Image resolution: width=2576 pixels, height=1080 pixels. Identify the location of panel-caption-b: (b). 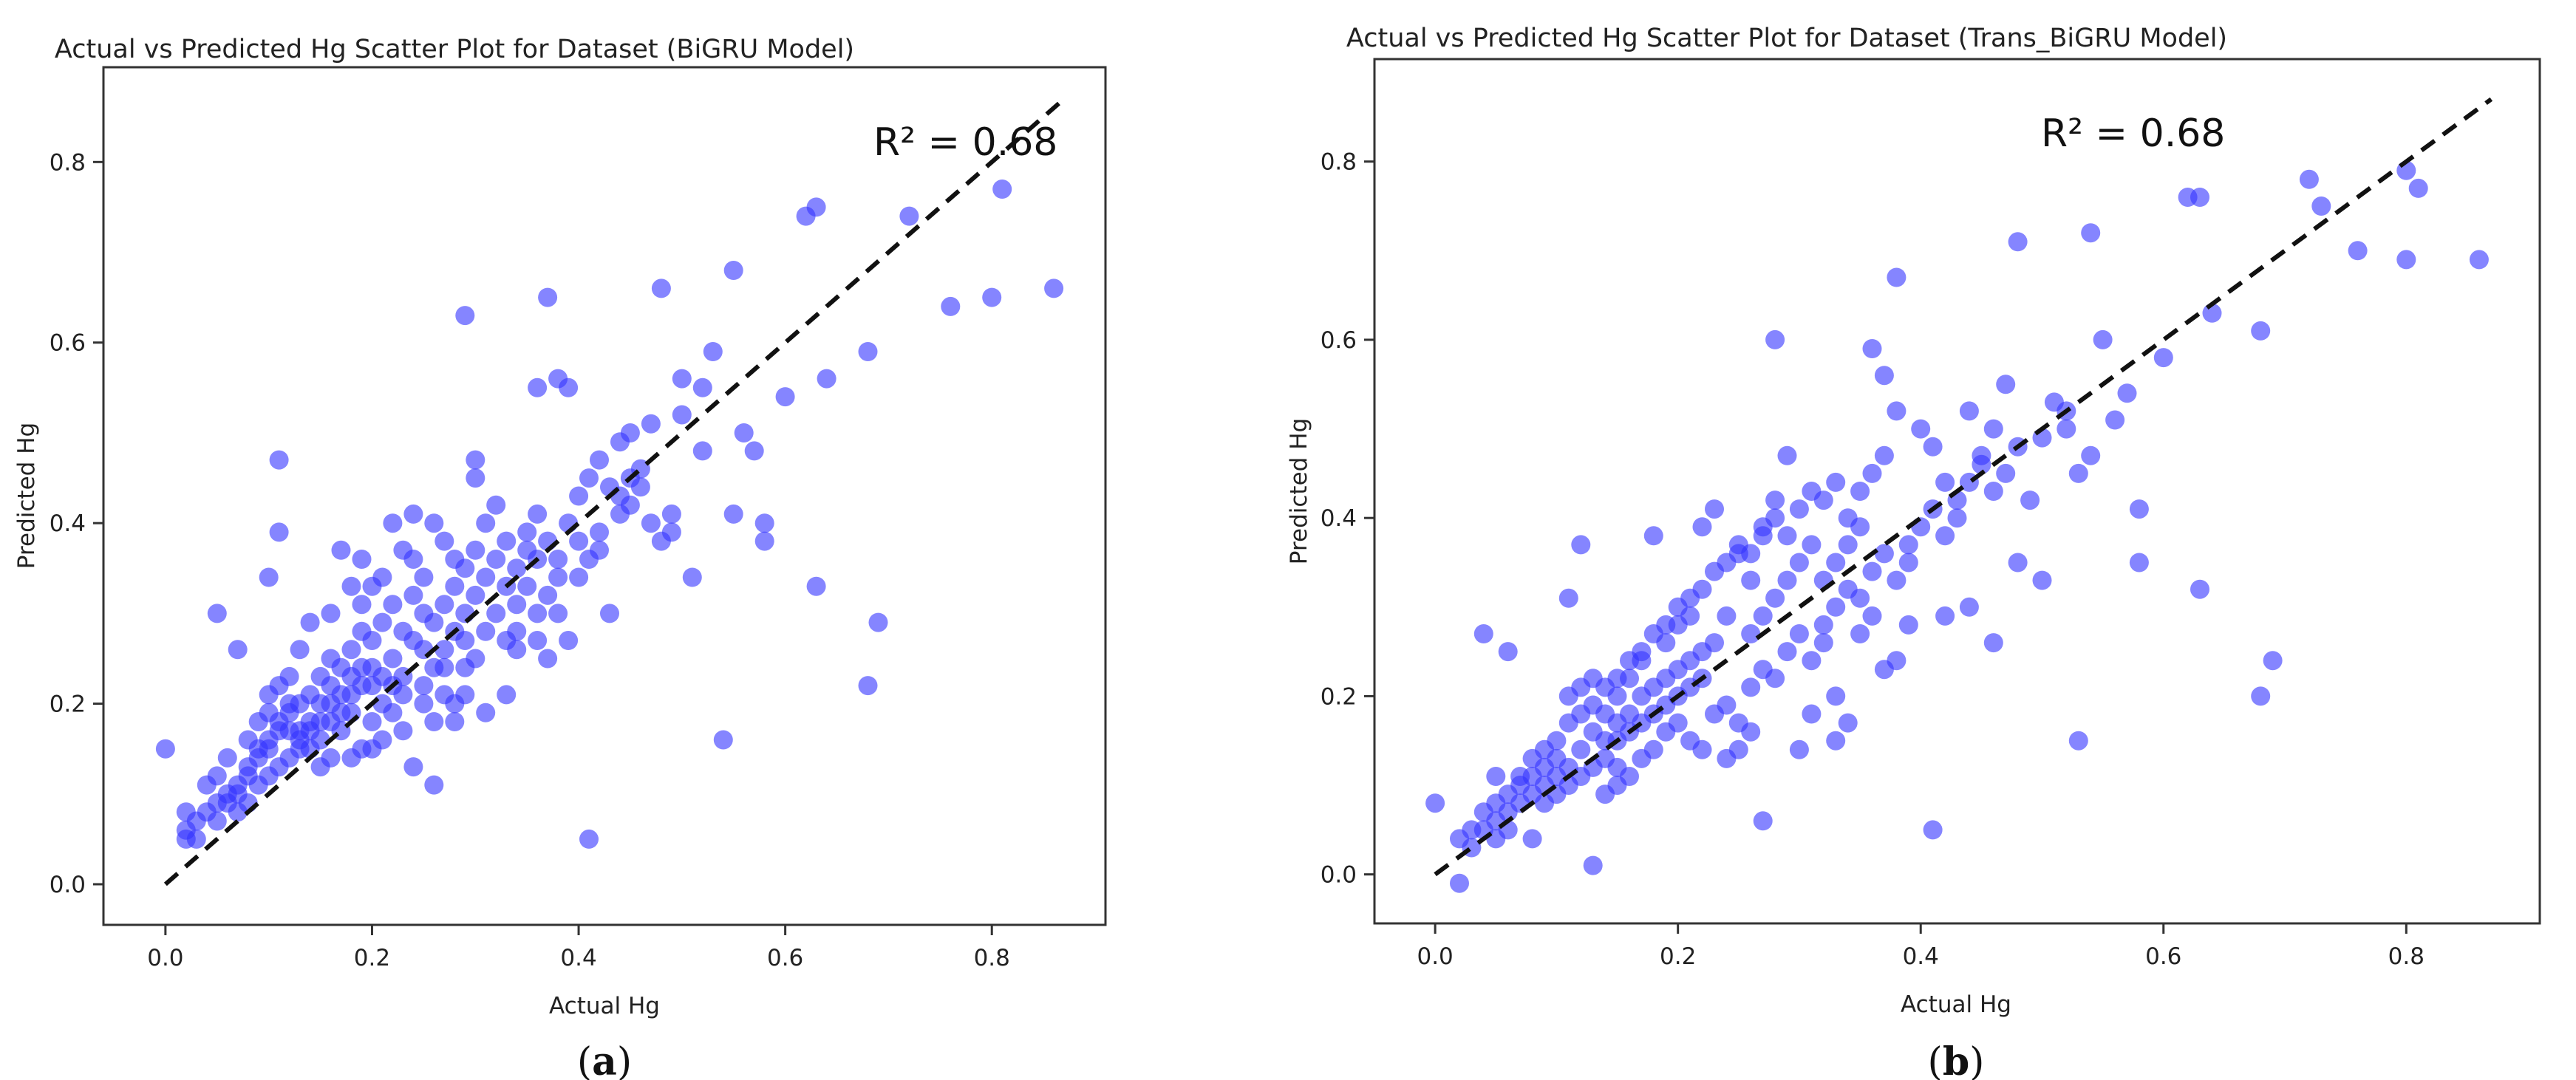
(1956, 1059).